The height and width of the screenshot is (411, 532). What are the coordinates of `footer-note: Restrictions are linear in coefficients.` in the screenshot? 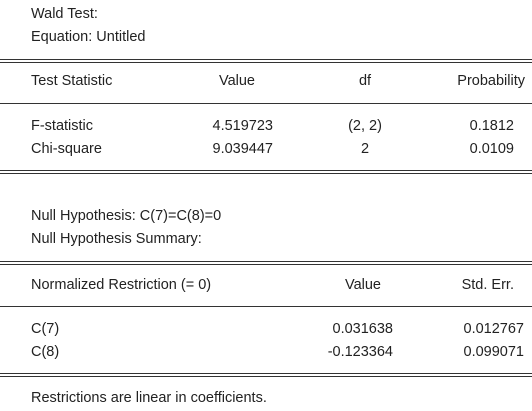 It's located at (149, 398).